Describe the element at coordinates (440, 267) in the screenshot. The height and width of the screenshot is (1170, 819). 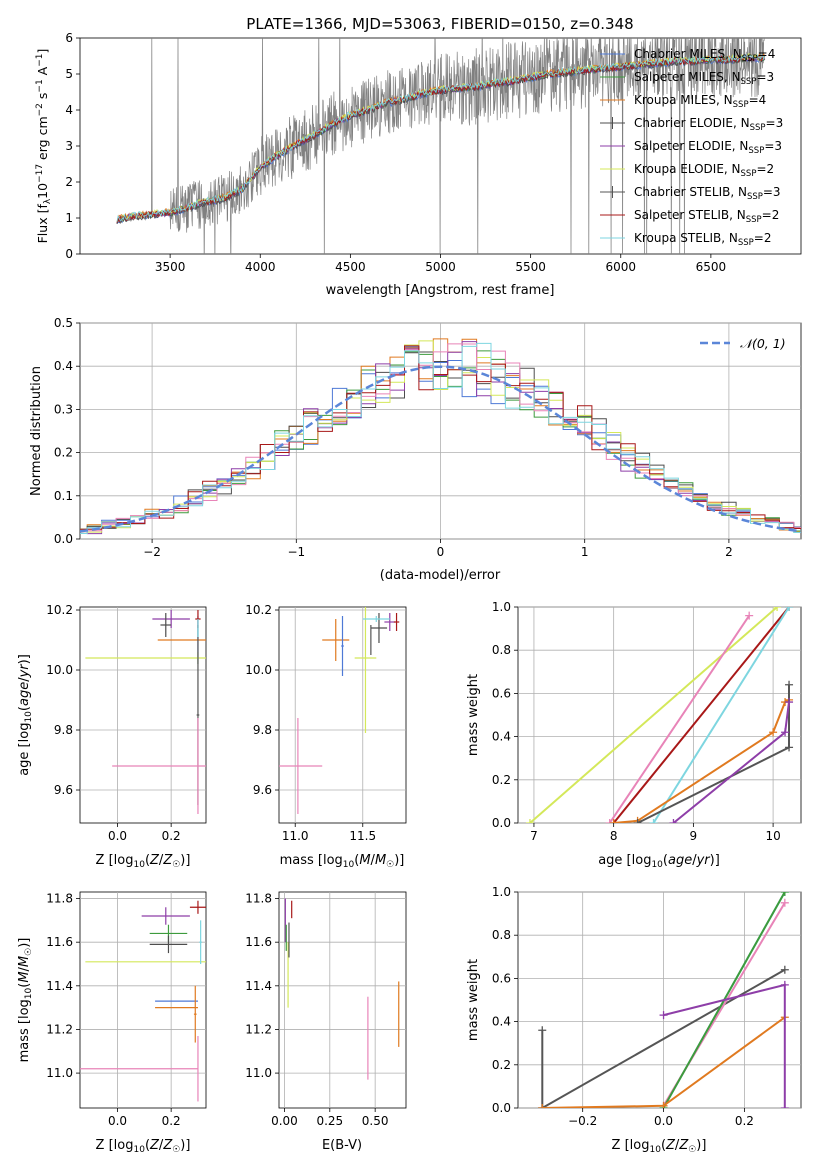
I see `x-tick-label: 5000` at that location.